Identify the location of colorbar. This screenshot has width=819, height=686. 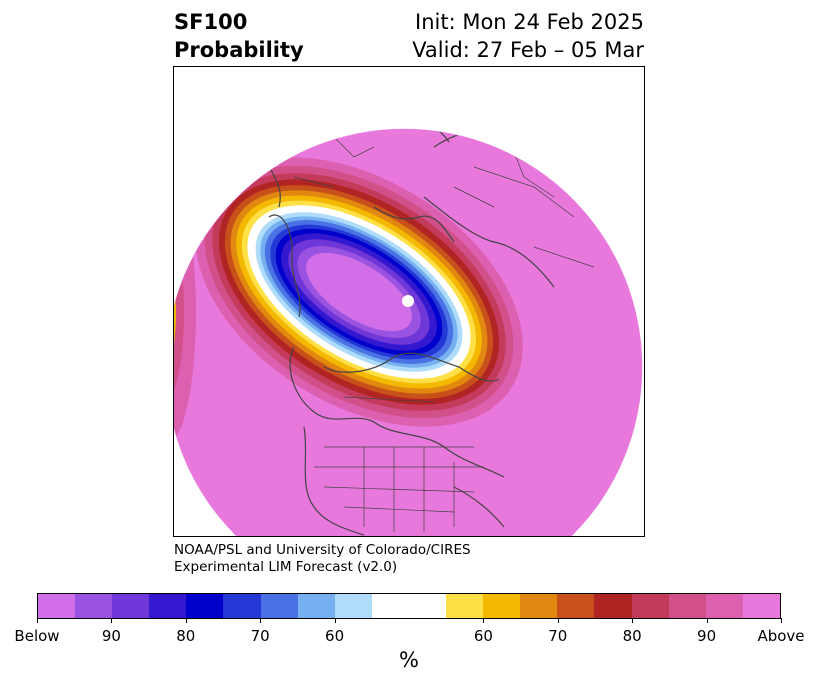
(409, 606).